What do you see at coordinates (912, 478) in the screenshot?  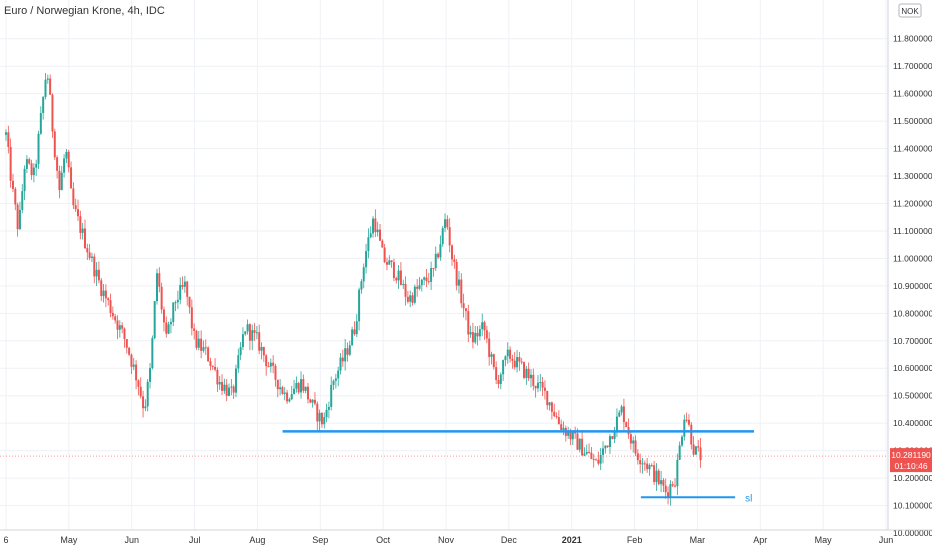 I see `price-tick-label: 10.200000` at bounding box center [912, 478].